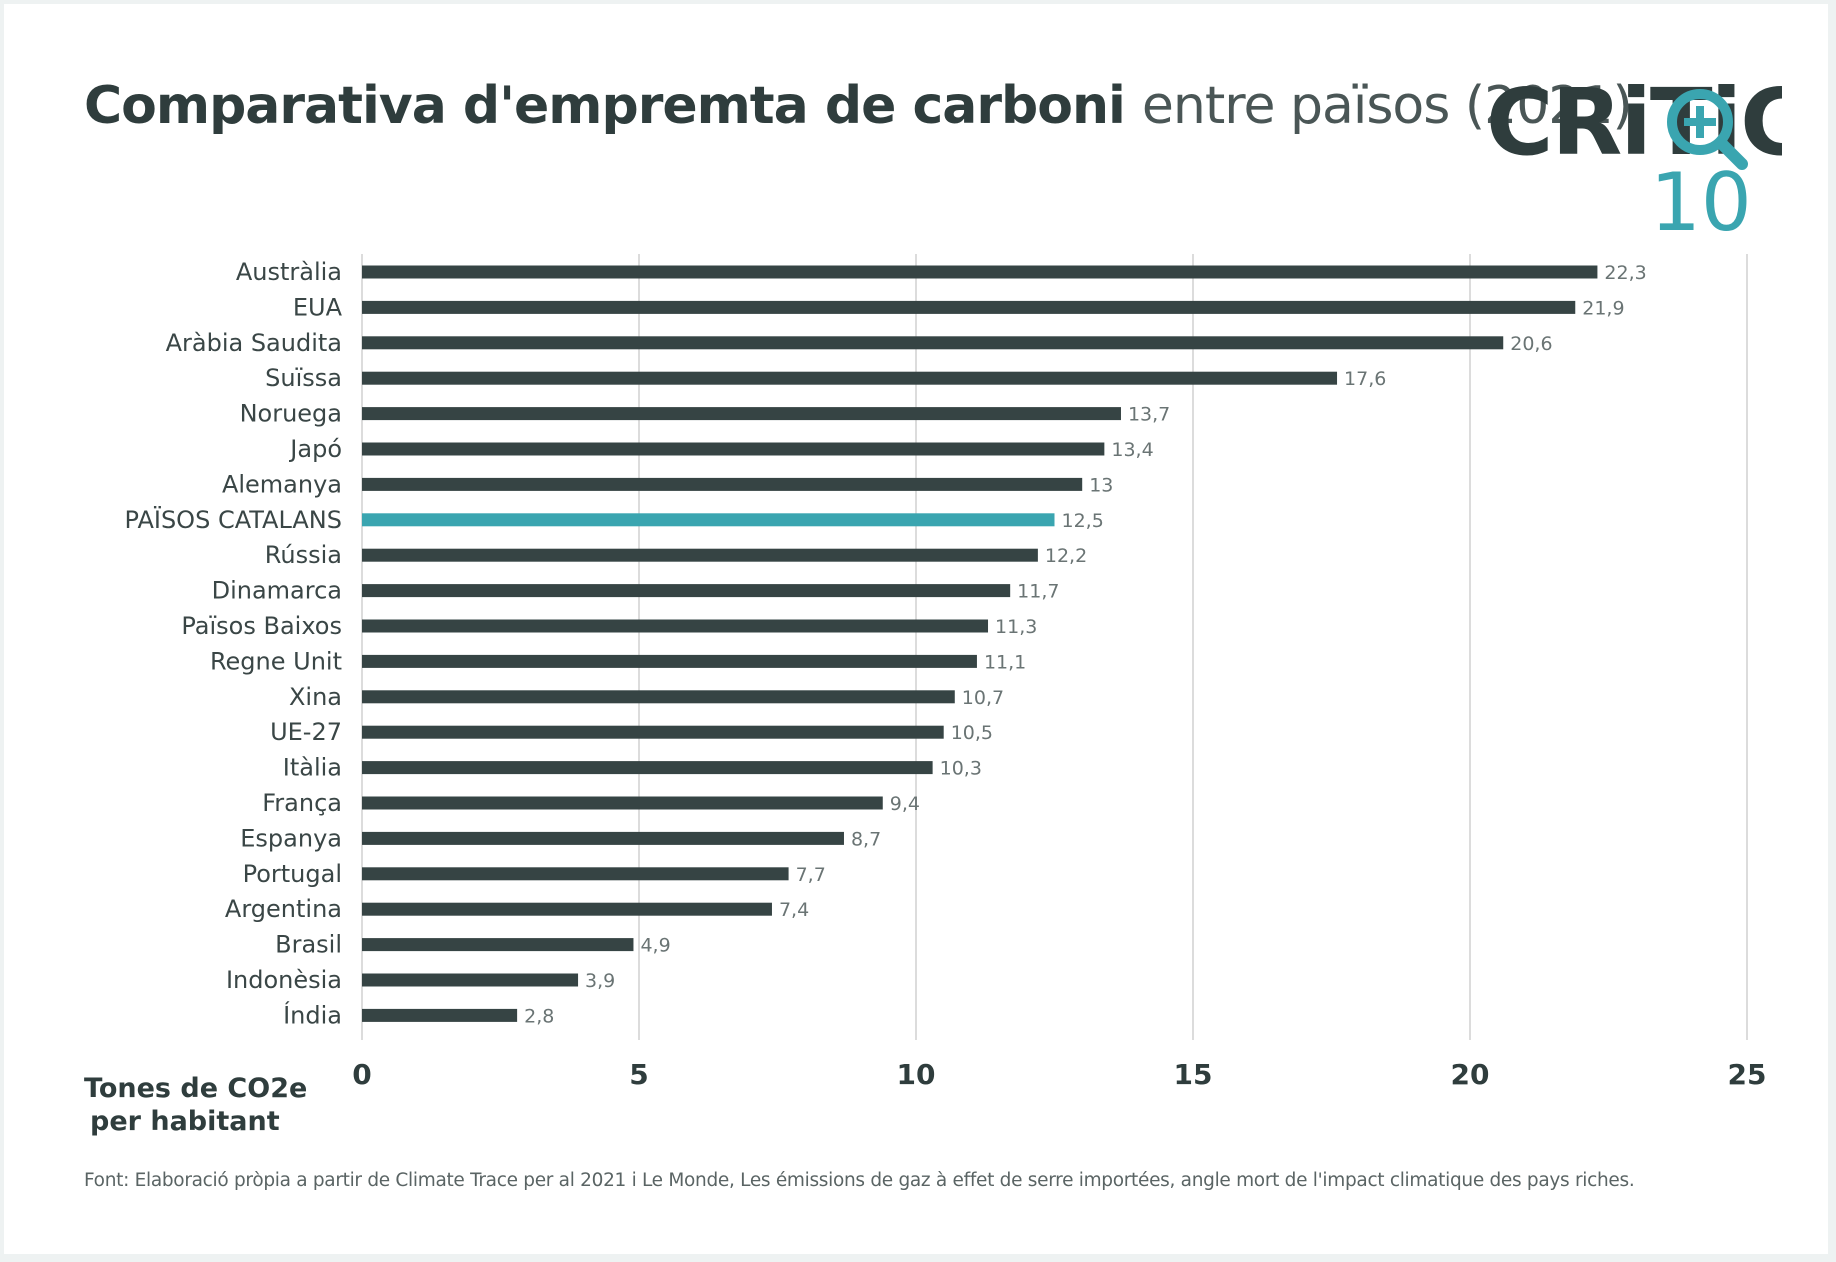 This screenshot has width=1836, height=1262. I want to click on value-label: 11,3, so click(1016, 627).